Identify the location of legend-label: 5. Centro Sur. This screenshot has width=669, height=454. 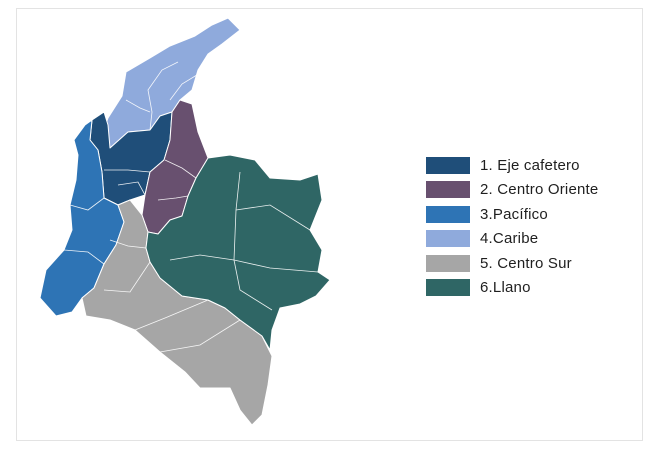
(526, 263).